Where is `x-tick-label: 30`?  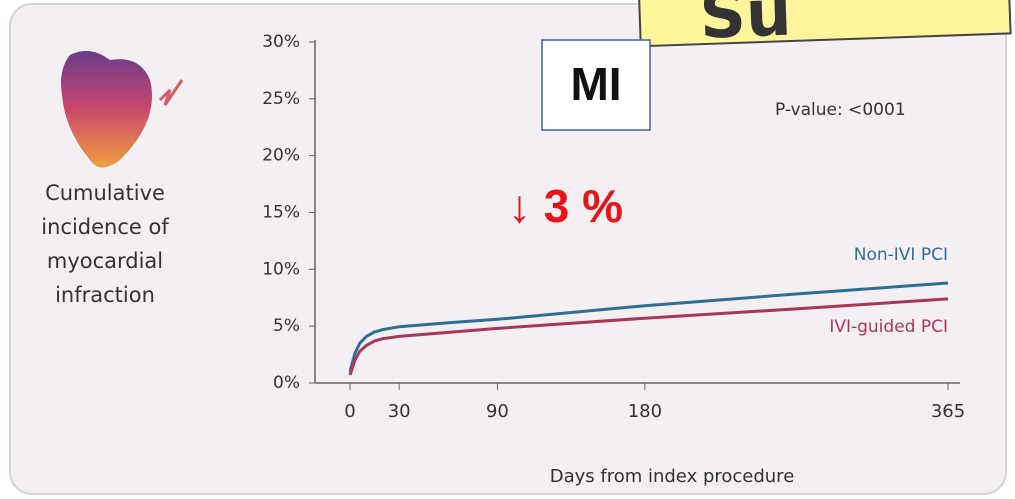
x-tick-label: 30 is located at coordinates (399, 411).